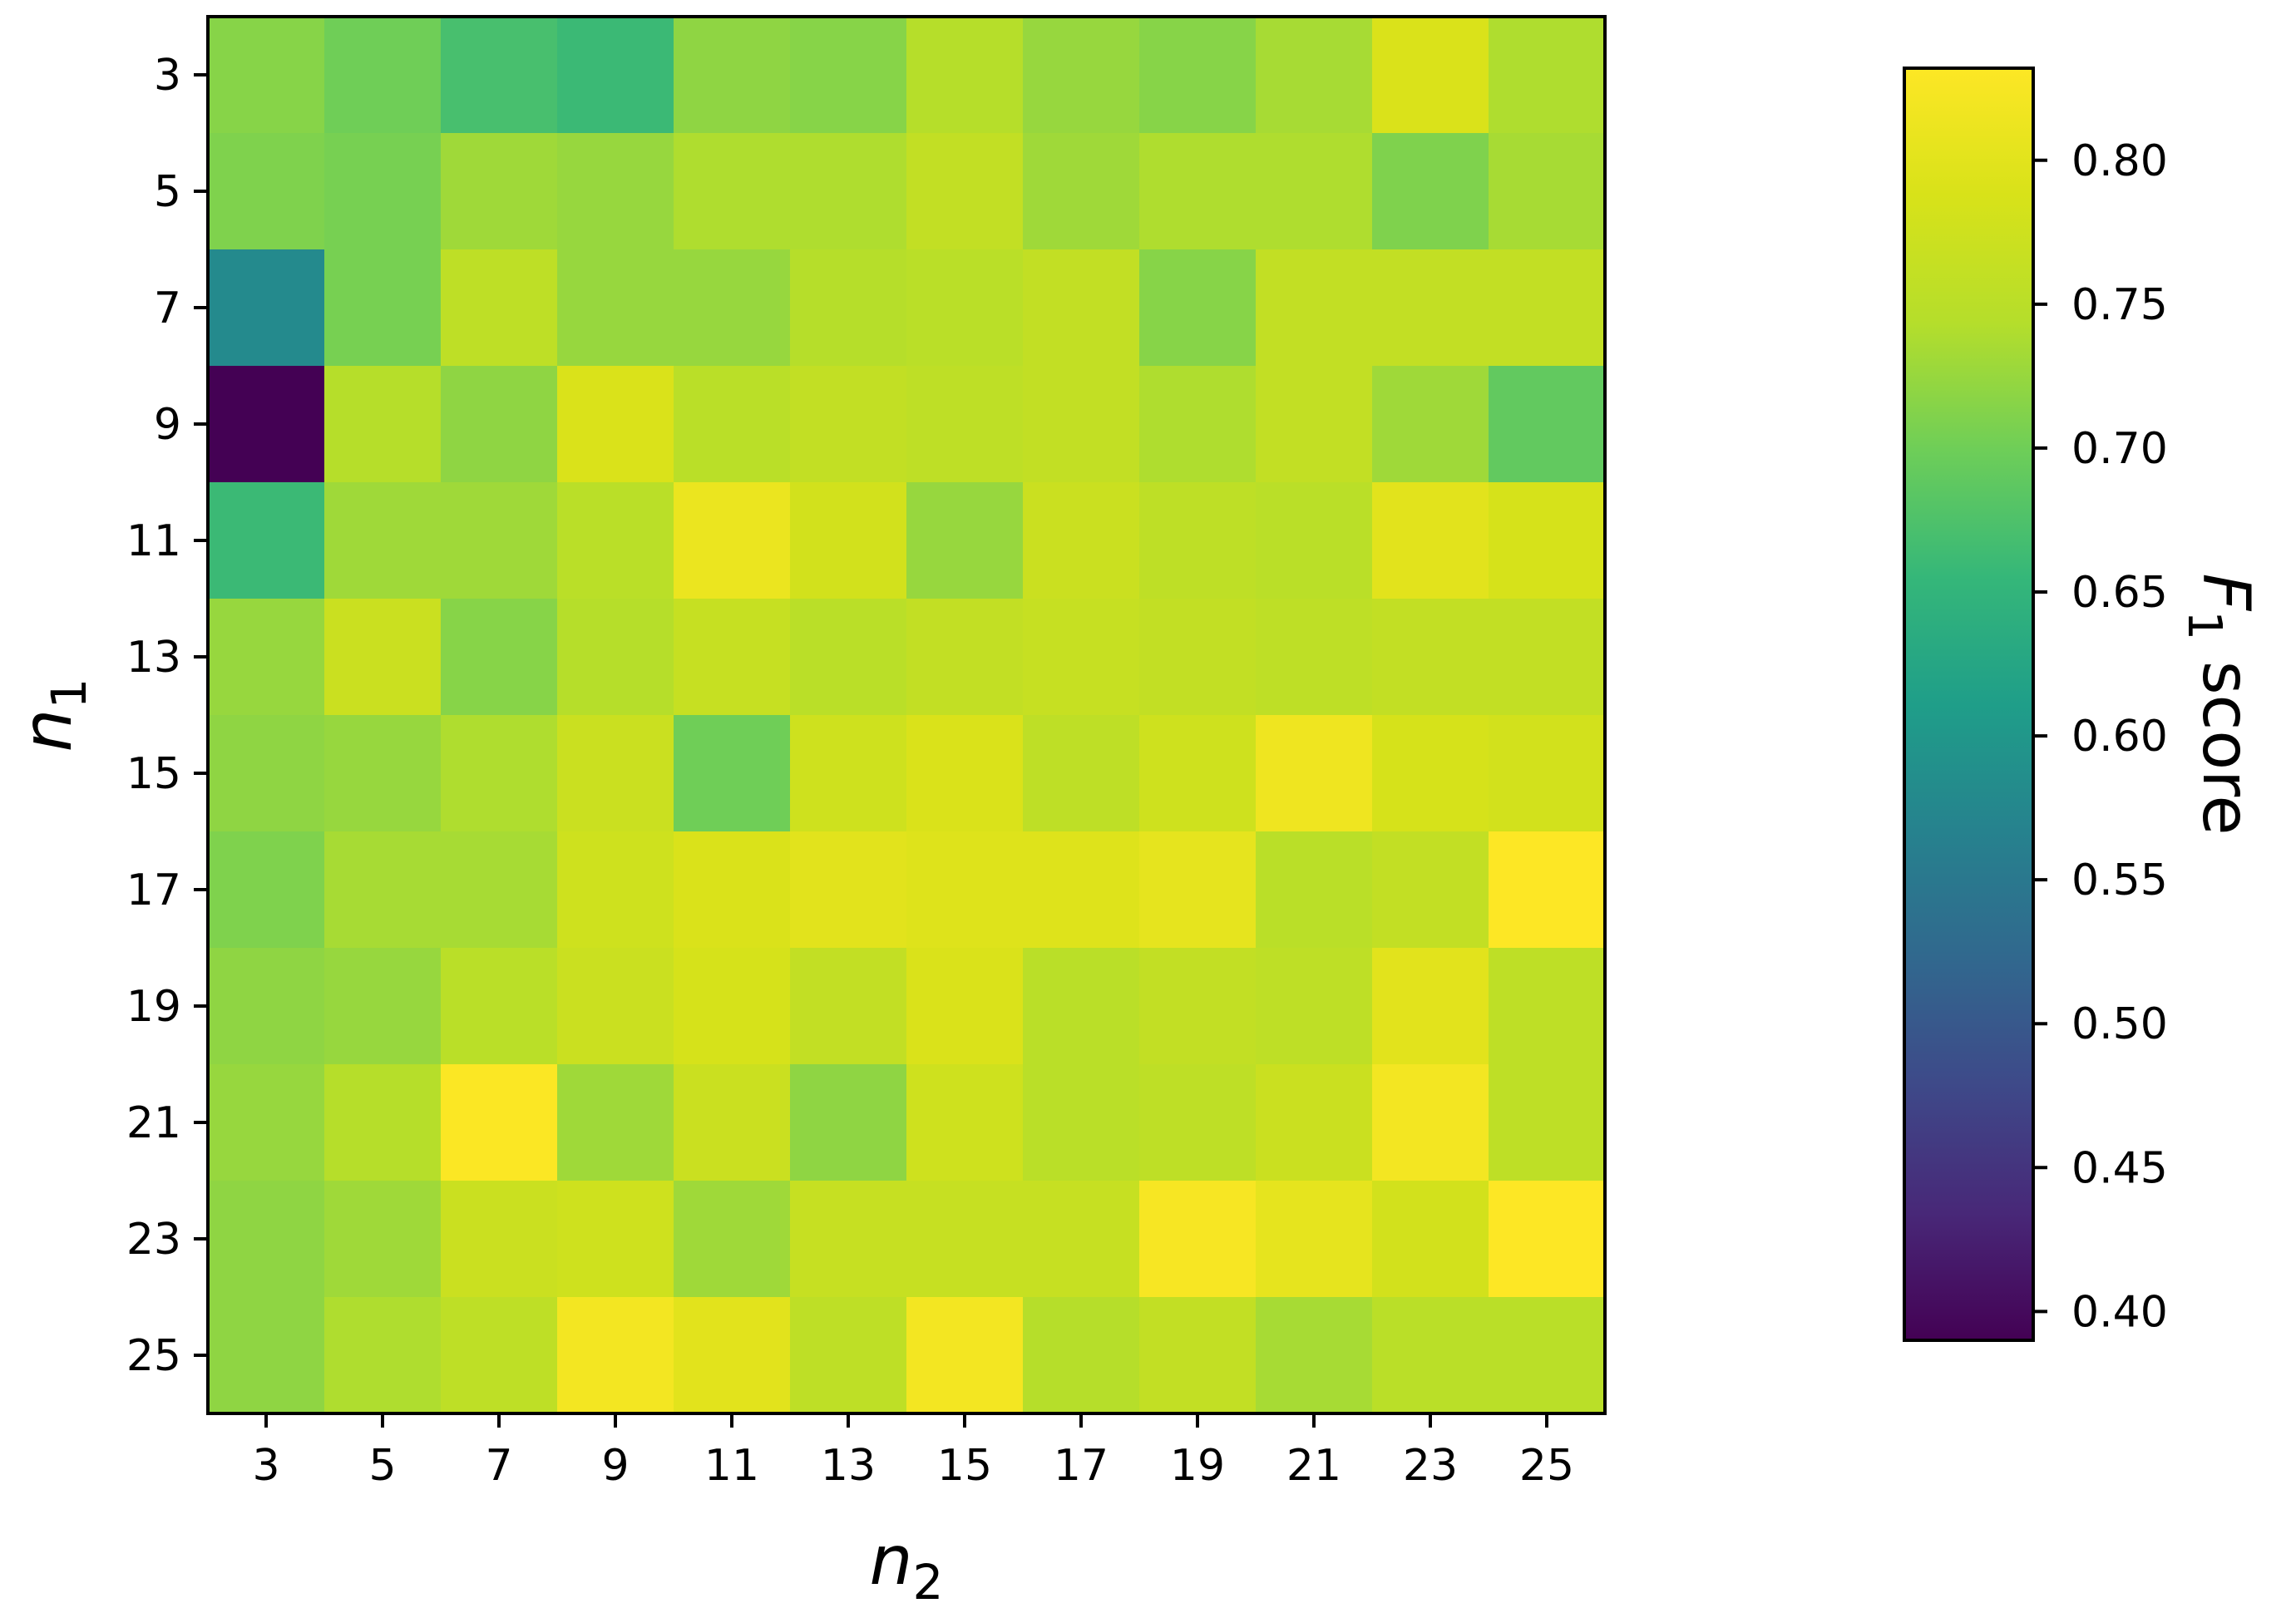 The width and height of the screenshot is (2296, 1608). Describe the element at coordinates (1430, 1466) in the screenshot. I see `x-tick-label: 23` at that location.